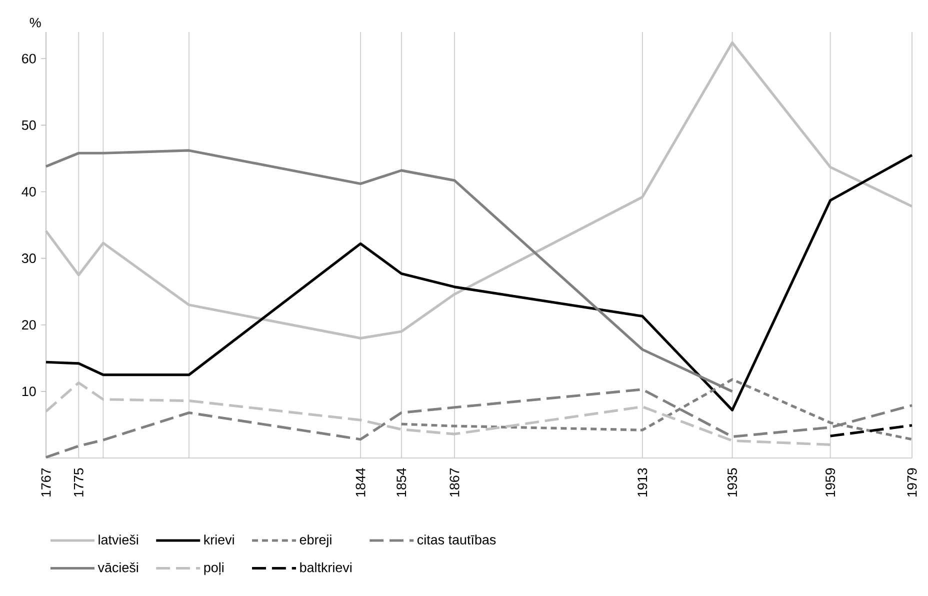  Describe the element at coordinates (29, 125) in the screenshot. I see `y-tick-label: 50` at that location.